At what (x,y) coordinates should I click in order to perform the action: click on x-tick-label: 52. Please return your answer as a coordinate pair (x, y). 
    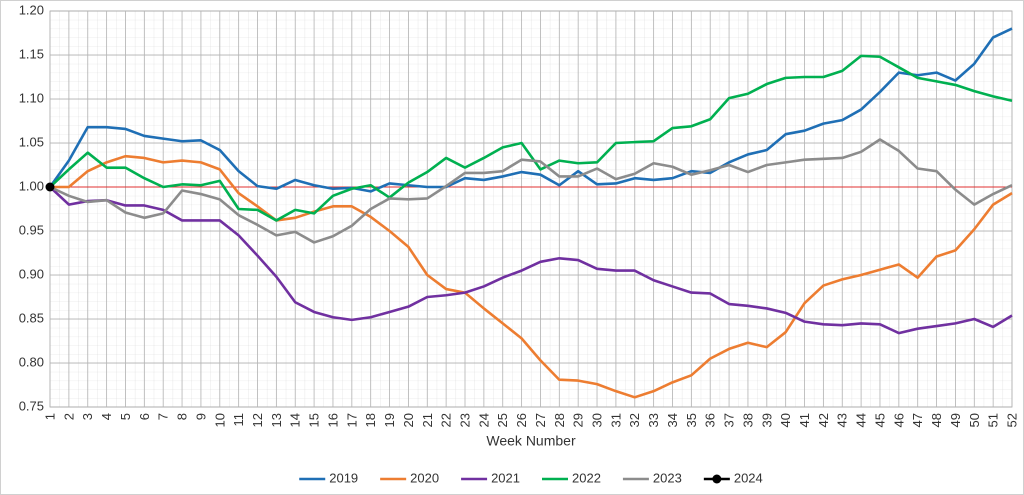
    Looking at the image, I should click on (1012, 420).